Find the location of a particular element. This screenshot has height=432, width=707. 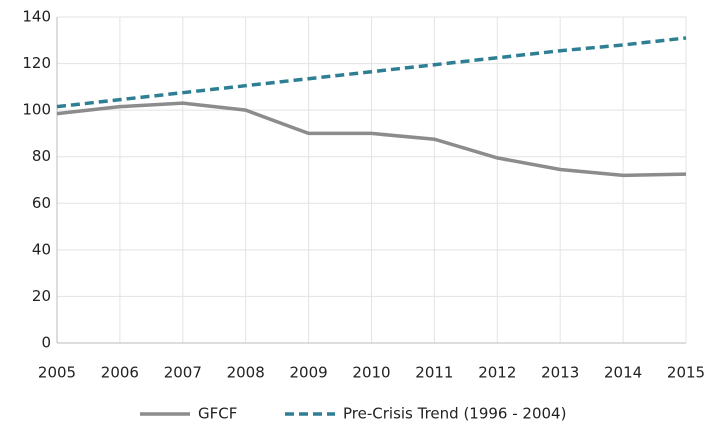

x-tick-label: 2009 is located at coordinates (309, 373).